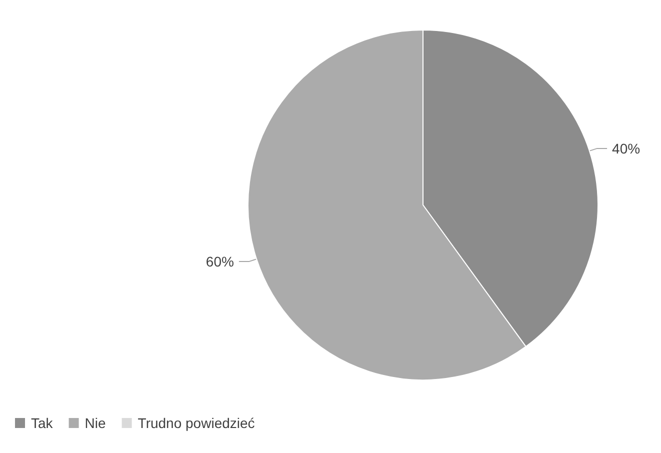  Describe the element at coordinates (626, 148) in the screenshot. I see `data-label: 40%` at that location.